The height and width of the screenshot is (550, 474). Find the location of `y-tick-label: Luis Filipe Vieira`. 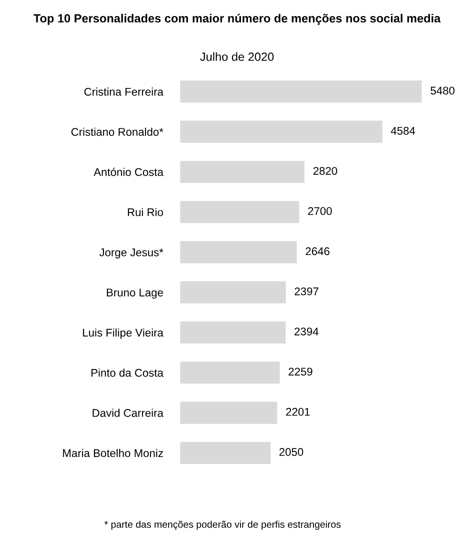

y-tick-label: Luis Filipe Vieira is located at coordinates (123, 333).